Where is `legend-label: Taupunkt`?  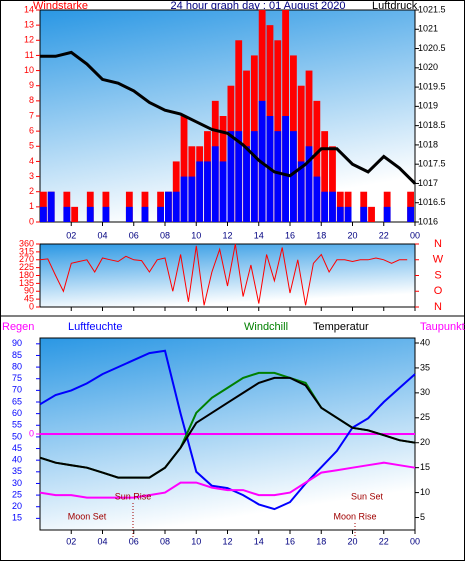
legend-label: Taupunkt is located at coordinates (442, 327).